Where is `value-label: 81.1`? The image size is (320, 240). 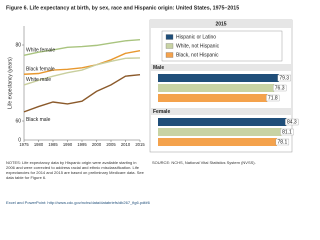 value-label: 81.1 is located at coordinates (287, 132).